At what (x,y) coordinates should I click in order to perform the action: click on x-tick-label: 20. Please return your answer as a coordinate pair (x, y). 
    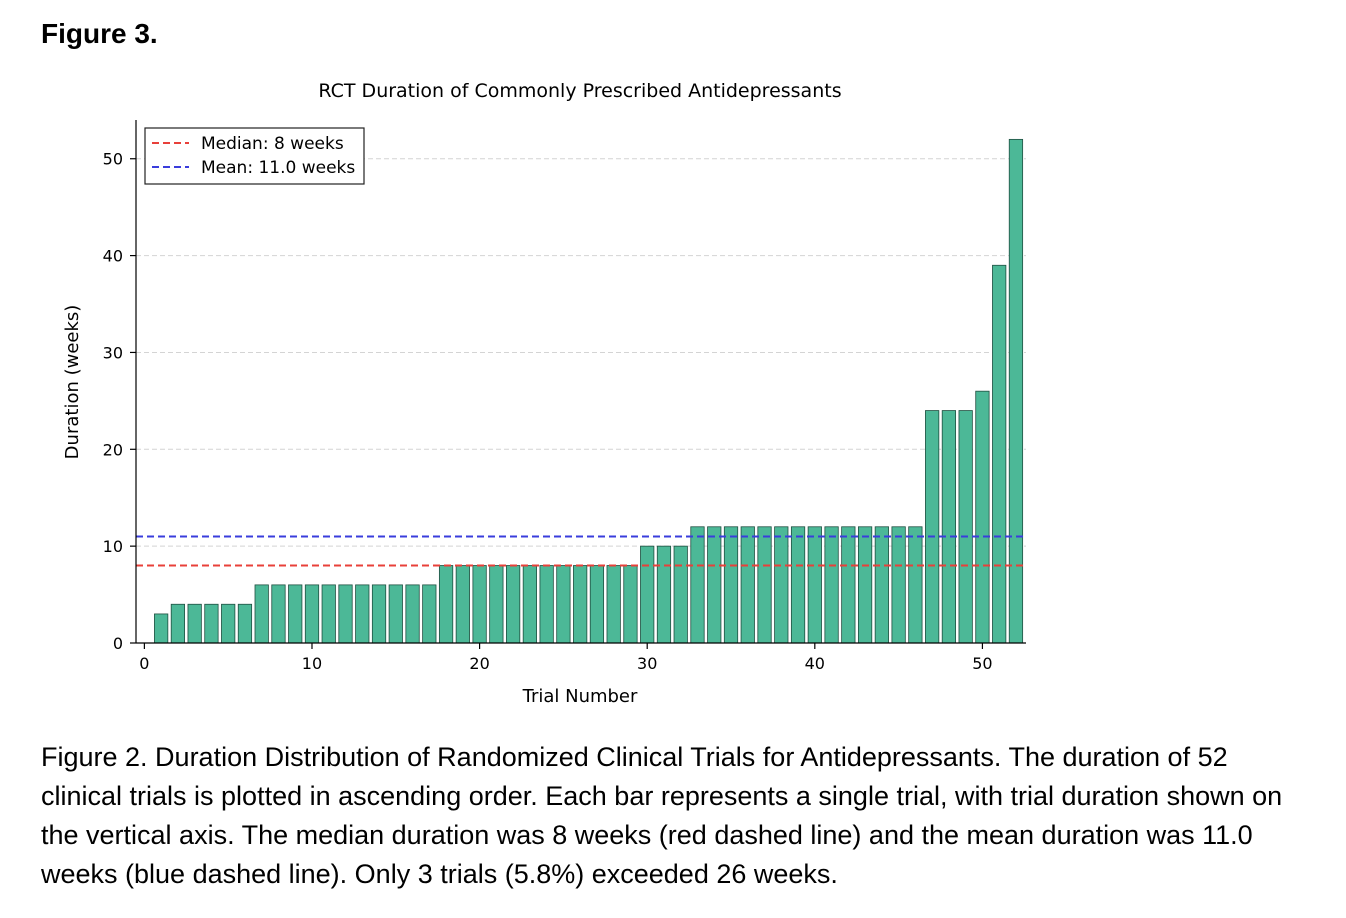
    Looking at the image, I should click on (479, 663).